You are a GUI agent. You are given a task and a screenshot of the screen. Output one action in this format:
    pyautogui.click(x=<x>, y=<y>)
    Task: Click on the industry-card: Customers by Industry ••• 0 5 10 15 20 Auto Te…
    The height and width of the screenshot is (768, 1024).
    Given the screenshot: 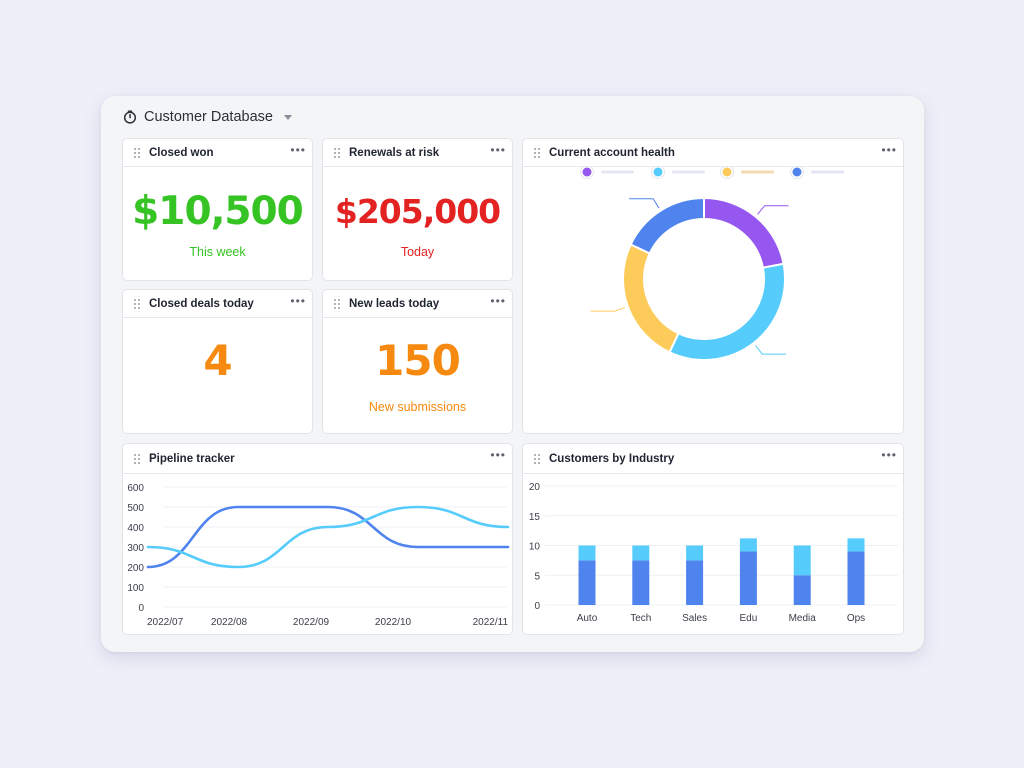 What is the action you would take?
    pyautogui.click(x=713, y=539)
    